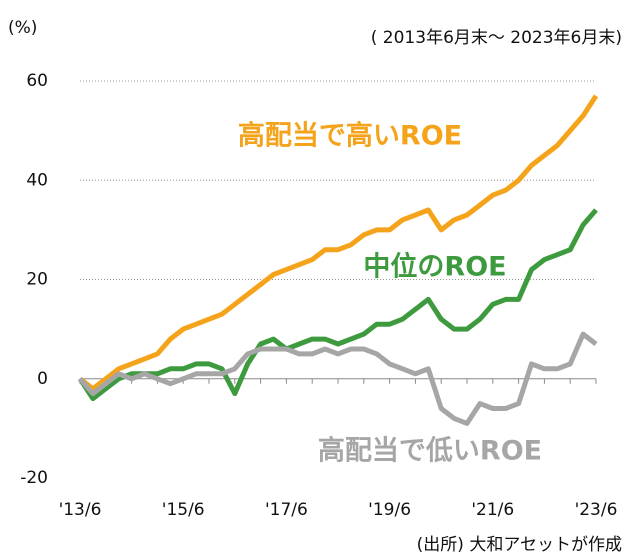 This screenshot has width=628, height=559. What do you see at coordinates (519, 545) in the screenshot?
I see `source: (出所) 大和アセットが作成` at bounding box center [519, 545].